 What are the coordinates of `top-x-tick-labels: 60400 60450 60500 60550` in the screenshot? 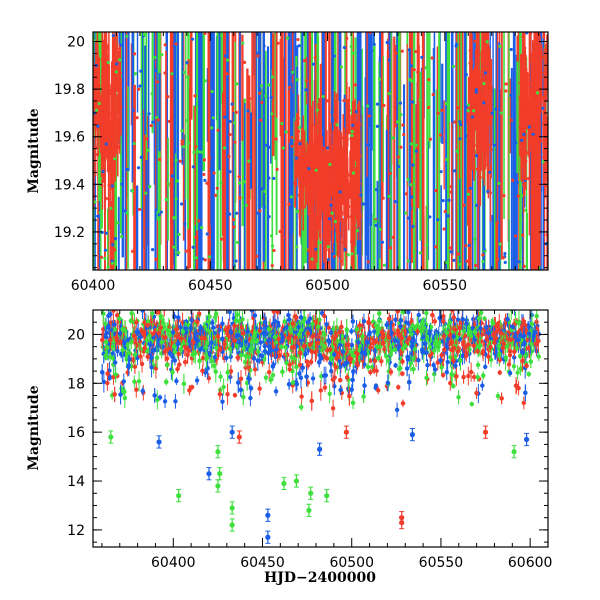 It's located at (269, 286).